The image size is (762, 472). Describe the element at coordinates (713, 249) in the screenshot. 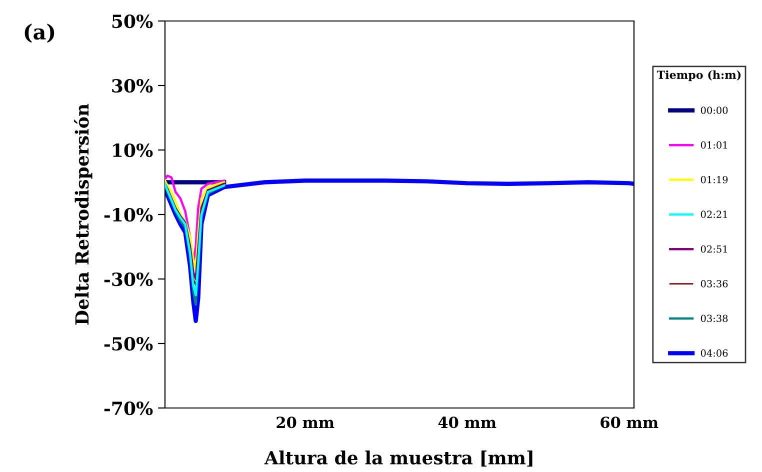

I see `legend-label: 02:51` at that location.